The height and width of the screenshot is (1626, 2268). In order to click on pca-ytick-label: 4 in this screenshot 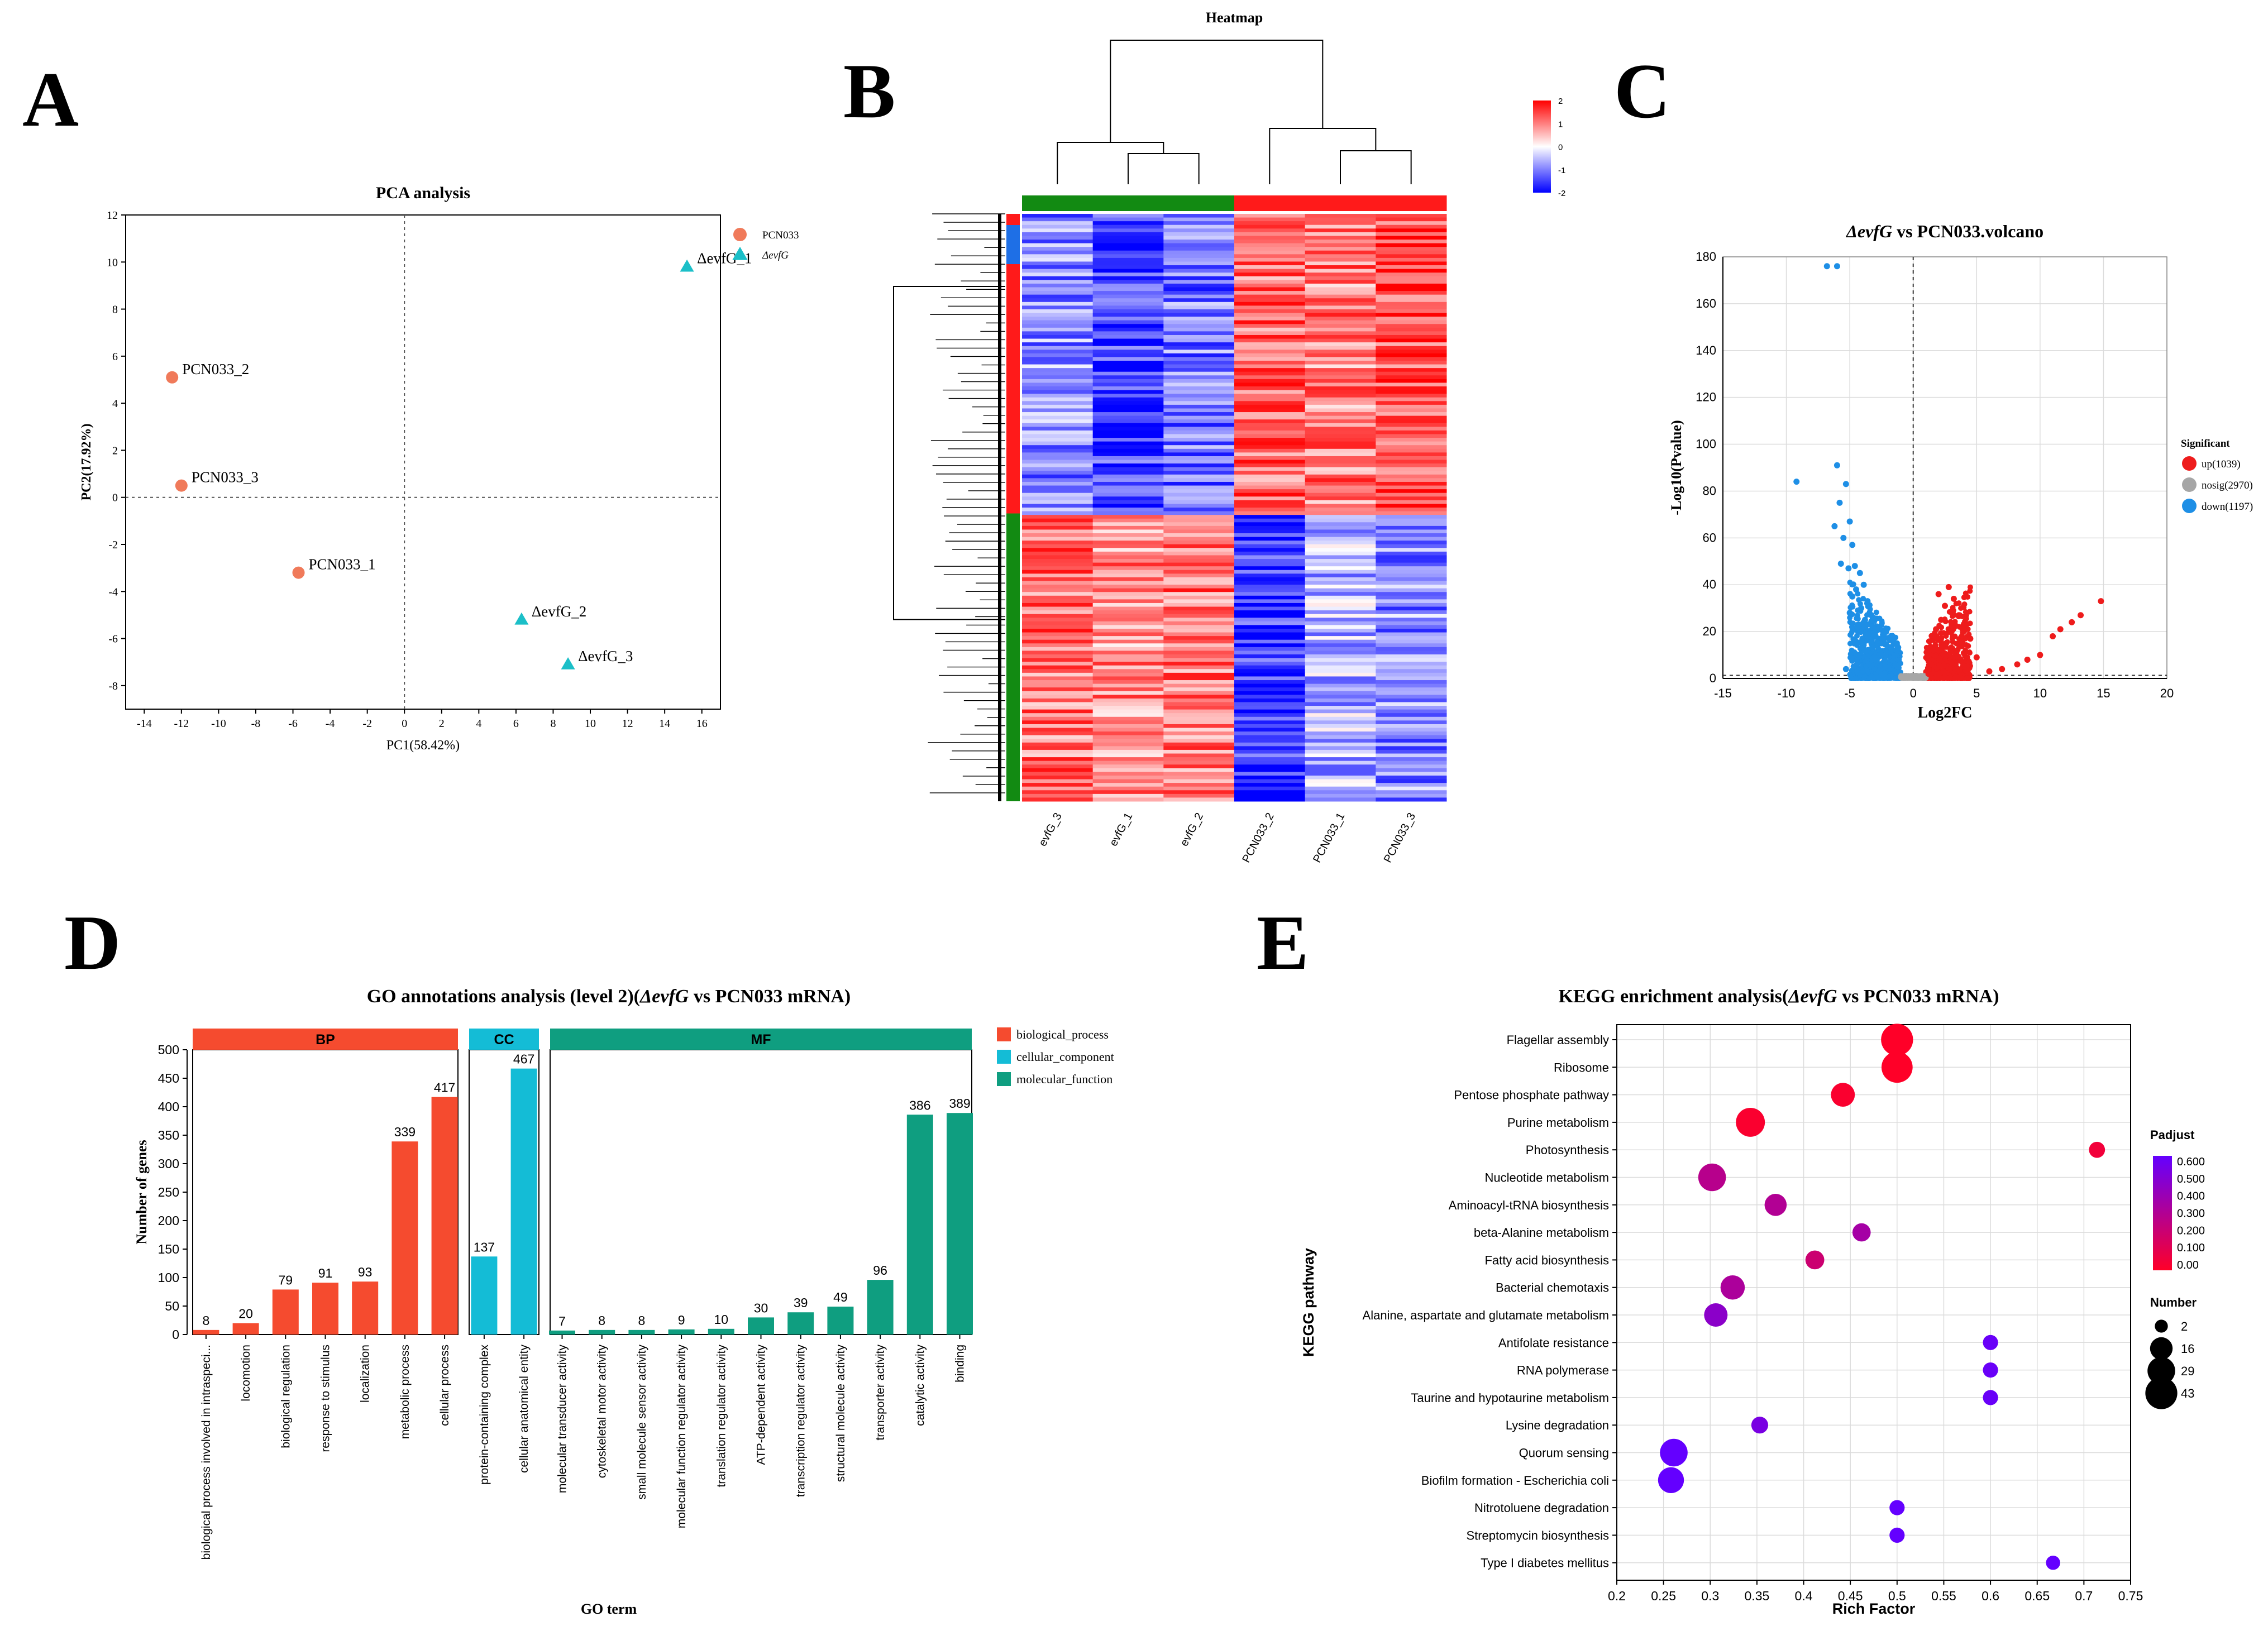, I will do `click(115, 404)`.